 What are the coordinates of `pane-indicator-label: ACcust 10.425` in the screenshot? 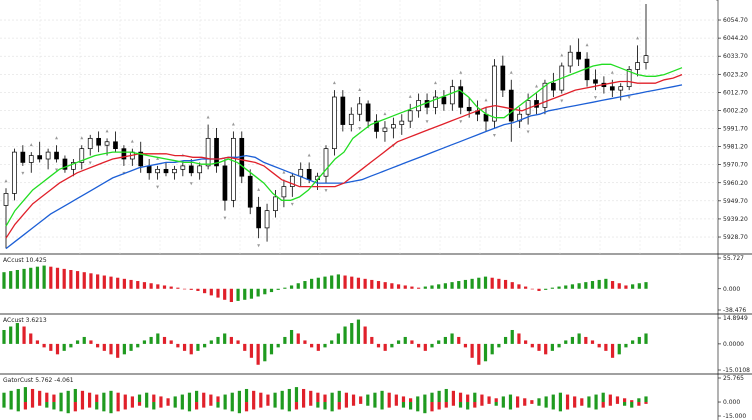 It's located at (25, 260).